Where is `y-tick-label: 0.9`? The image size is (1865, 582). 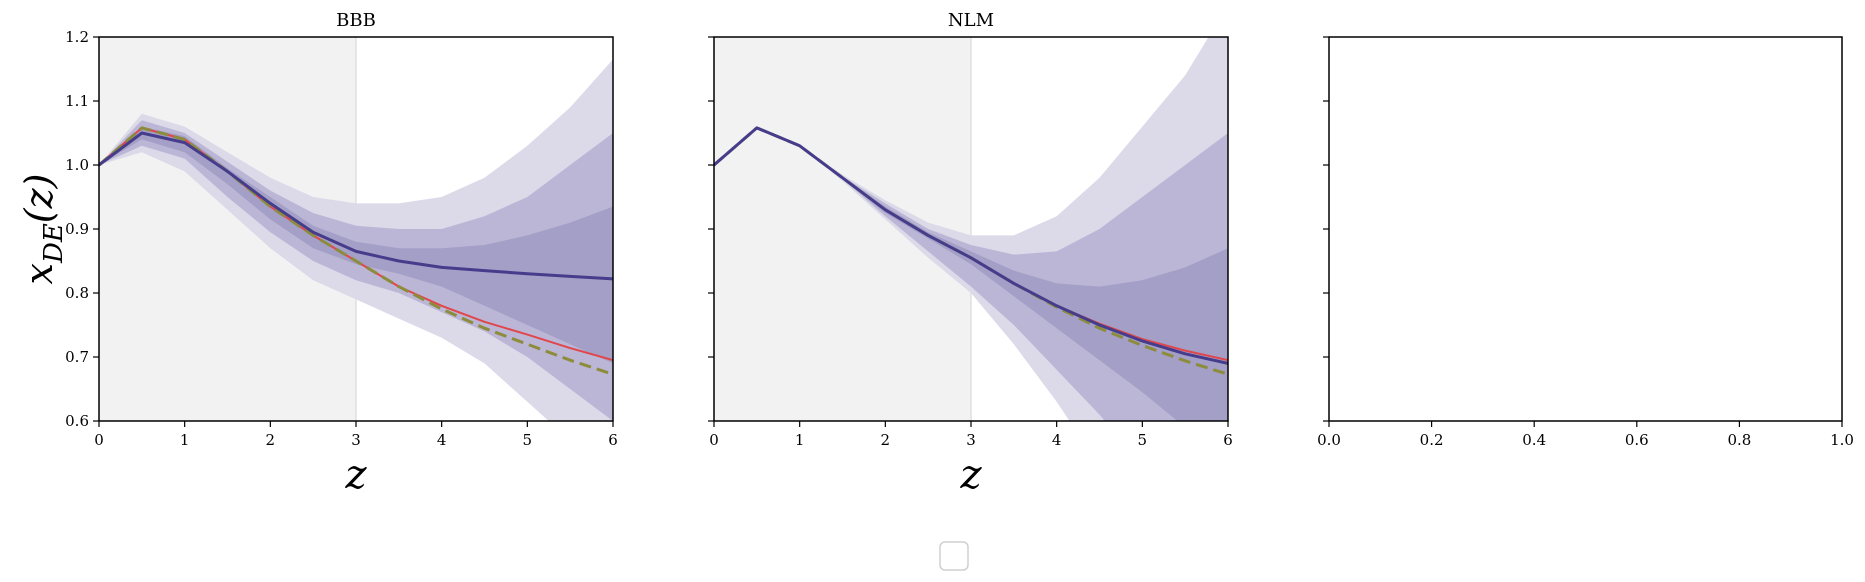
y-tick-label: 0.9 is located at coordinates (77, 229).